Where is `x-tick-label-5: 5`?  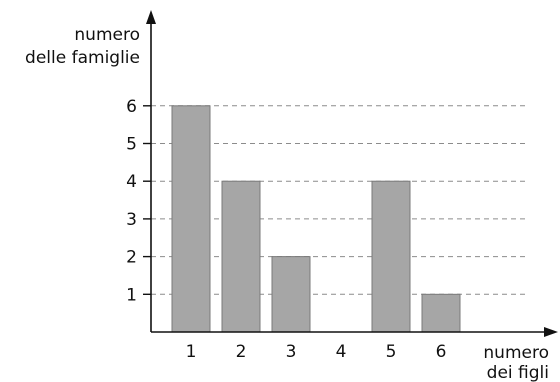 x-tick-label-5: 5 is located at coordinates (391, 352).